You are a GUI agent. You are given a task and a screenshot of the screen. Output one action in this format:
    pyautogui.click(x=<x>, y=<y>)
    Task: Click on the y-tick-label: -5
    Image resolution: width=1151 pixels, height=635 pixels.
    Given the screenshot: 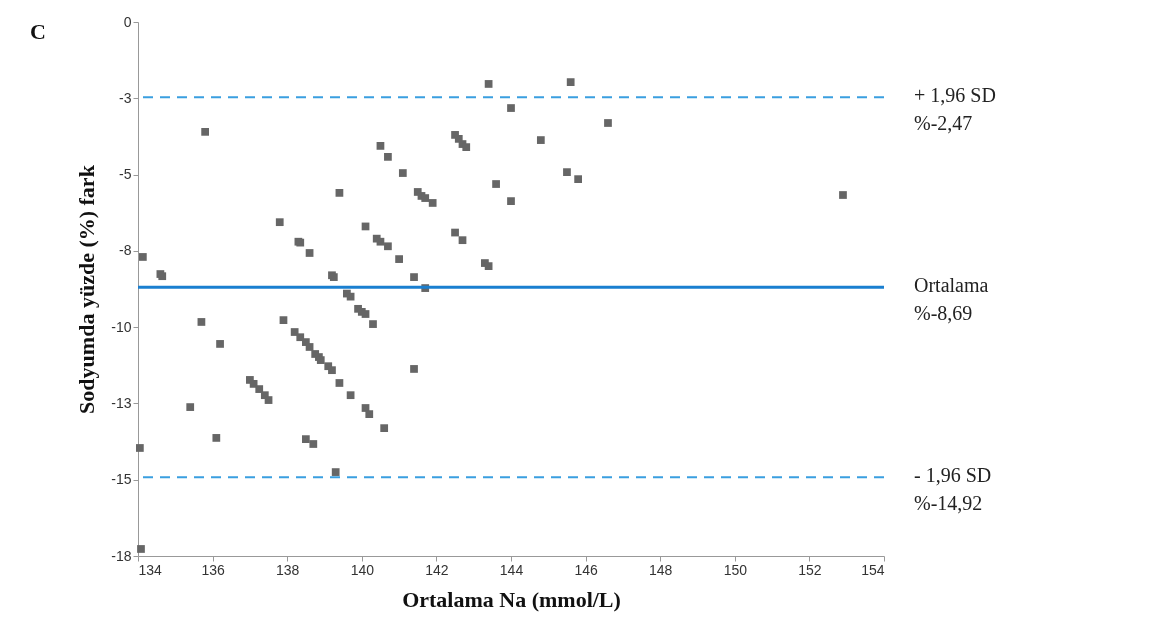 What is the action you would take?
    pyautogui.click(x=125, y=174)
    